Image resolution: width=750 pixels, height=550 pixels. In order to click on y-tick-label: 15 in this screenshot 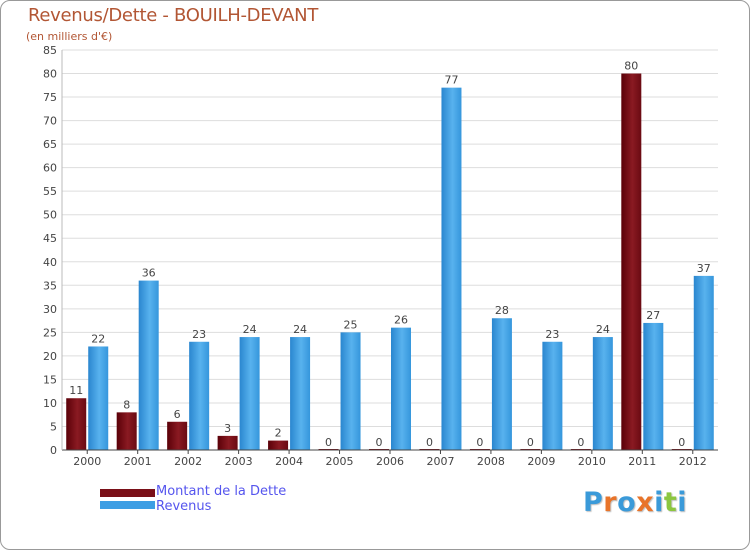, I will do `click(50, 379)`.